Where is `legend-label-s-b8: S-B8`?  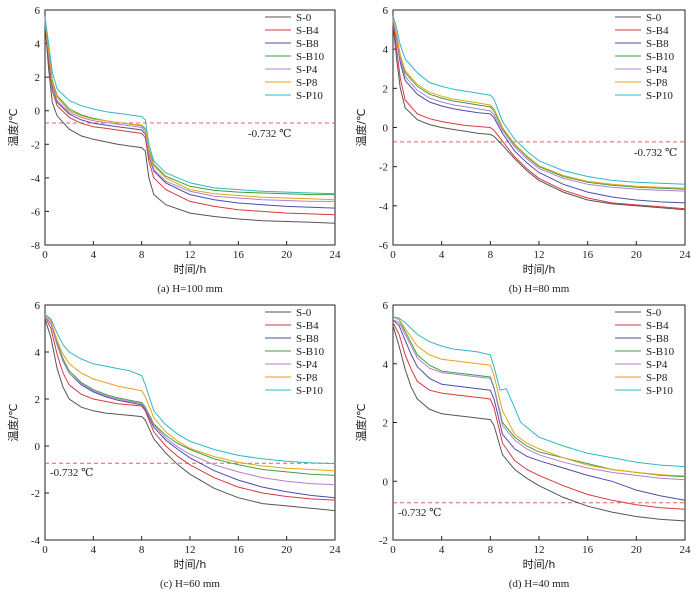
legend-label-s-b8: S-B8 is located at coordinates (657, 44).